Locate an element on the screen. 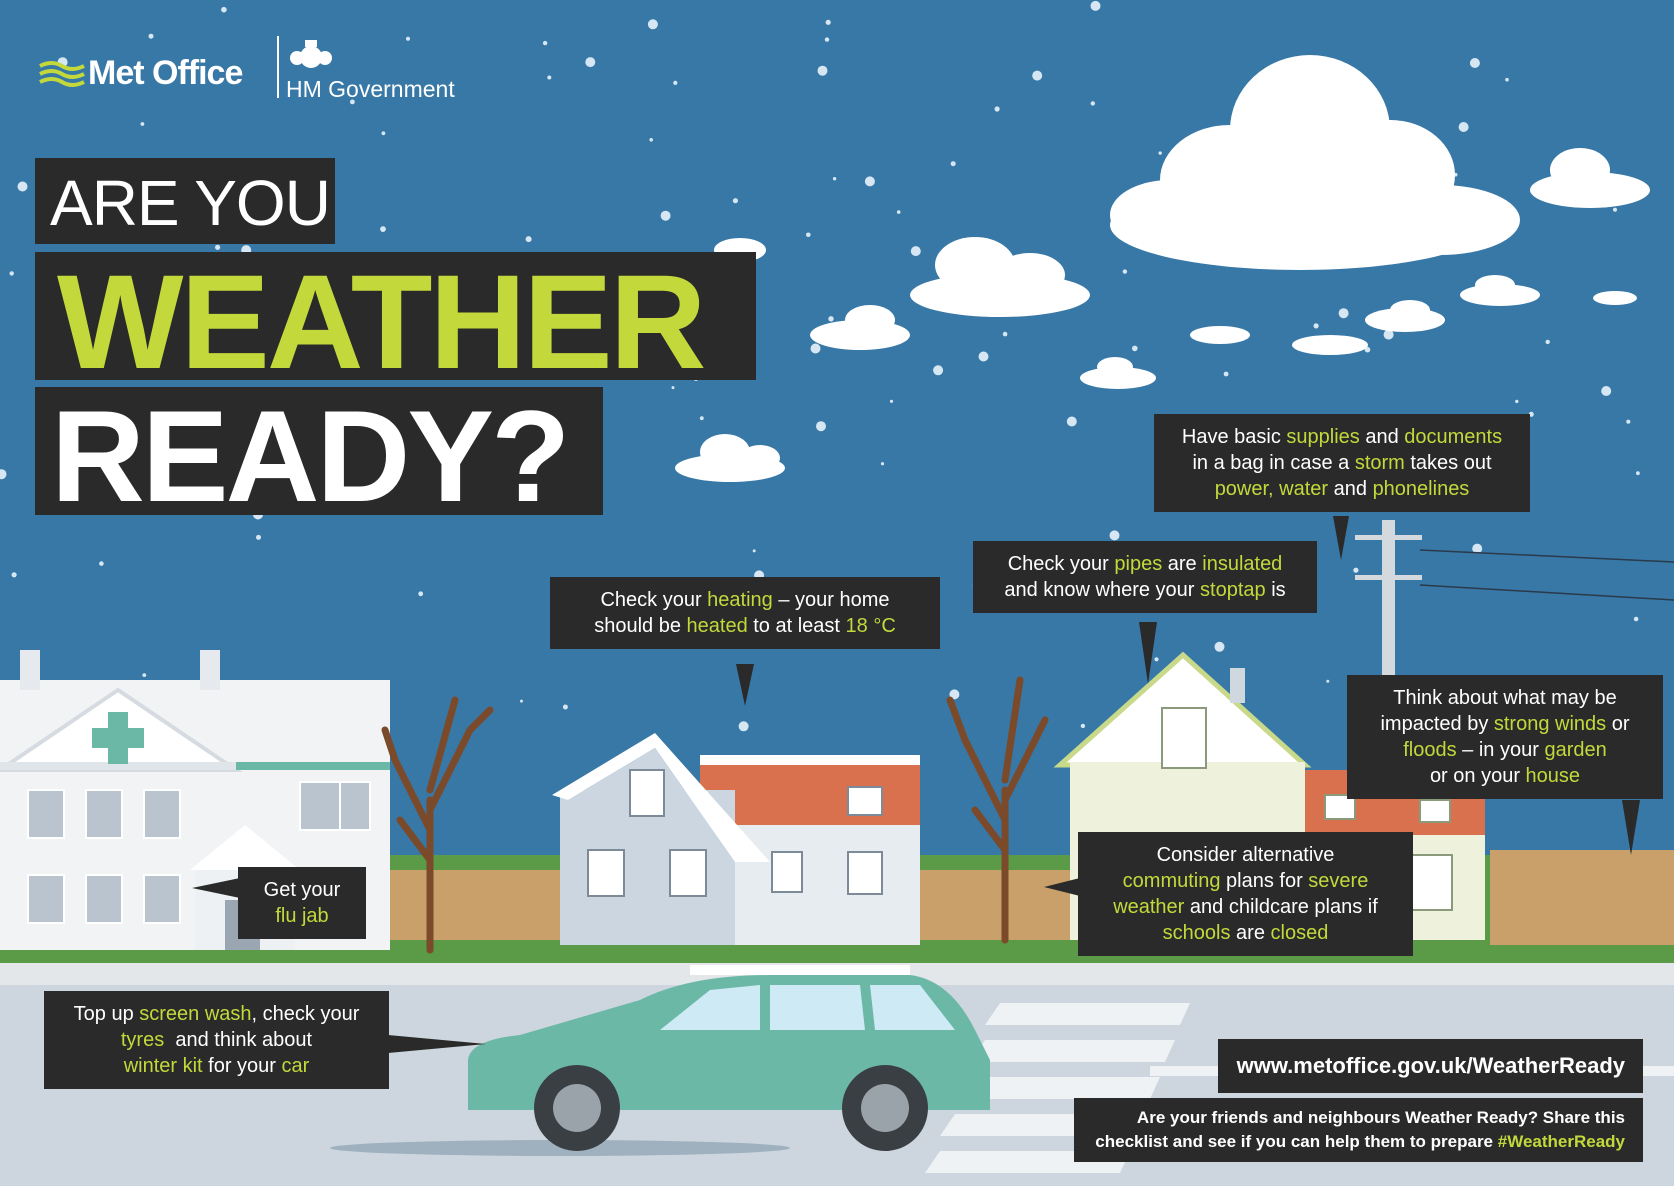 This screenshot has height=1186, width=1674. tip-text: and is located at coordinates (1382, 437).